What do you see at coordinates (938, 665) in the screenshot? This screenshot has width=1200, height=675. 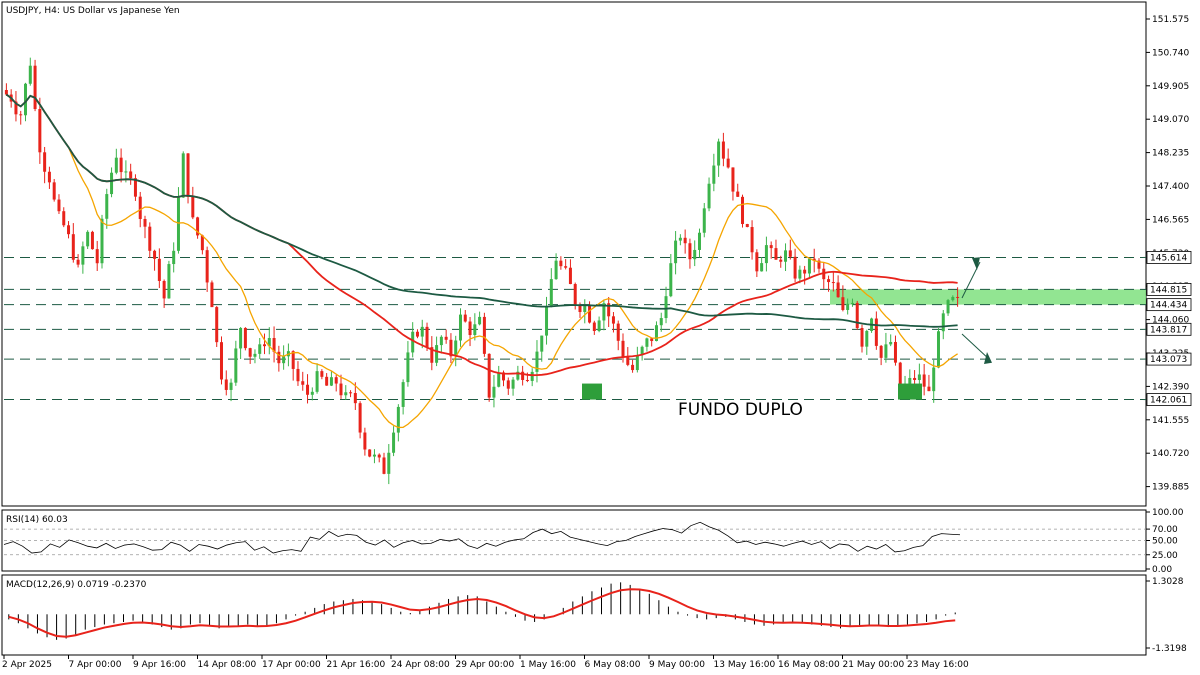 I see `time-tick-label: 23 May 16:00` at bounding box center [938, 665].